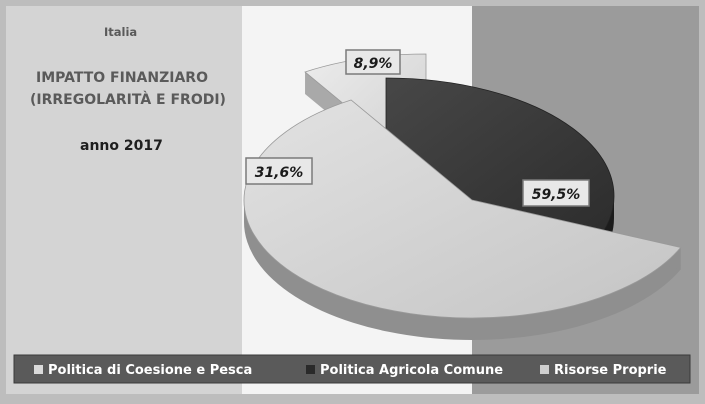 This screenshot has width=705, height=404. Describe the element at coordinates (120, 32) in the screenshot. I see `chart-title-country: Italia` at that location.